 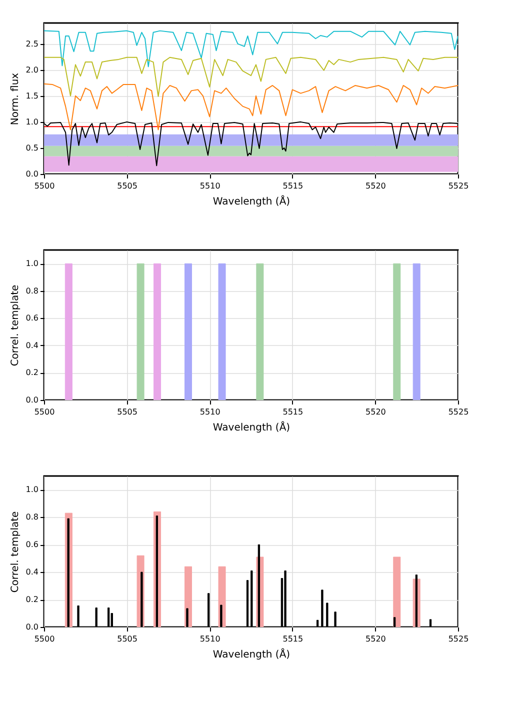 What do you see at coordinates (397, 591) in the screenshot?
I see `bar` at bounding box center [397, 591].